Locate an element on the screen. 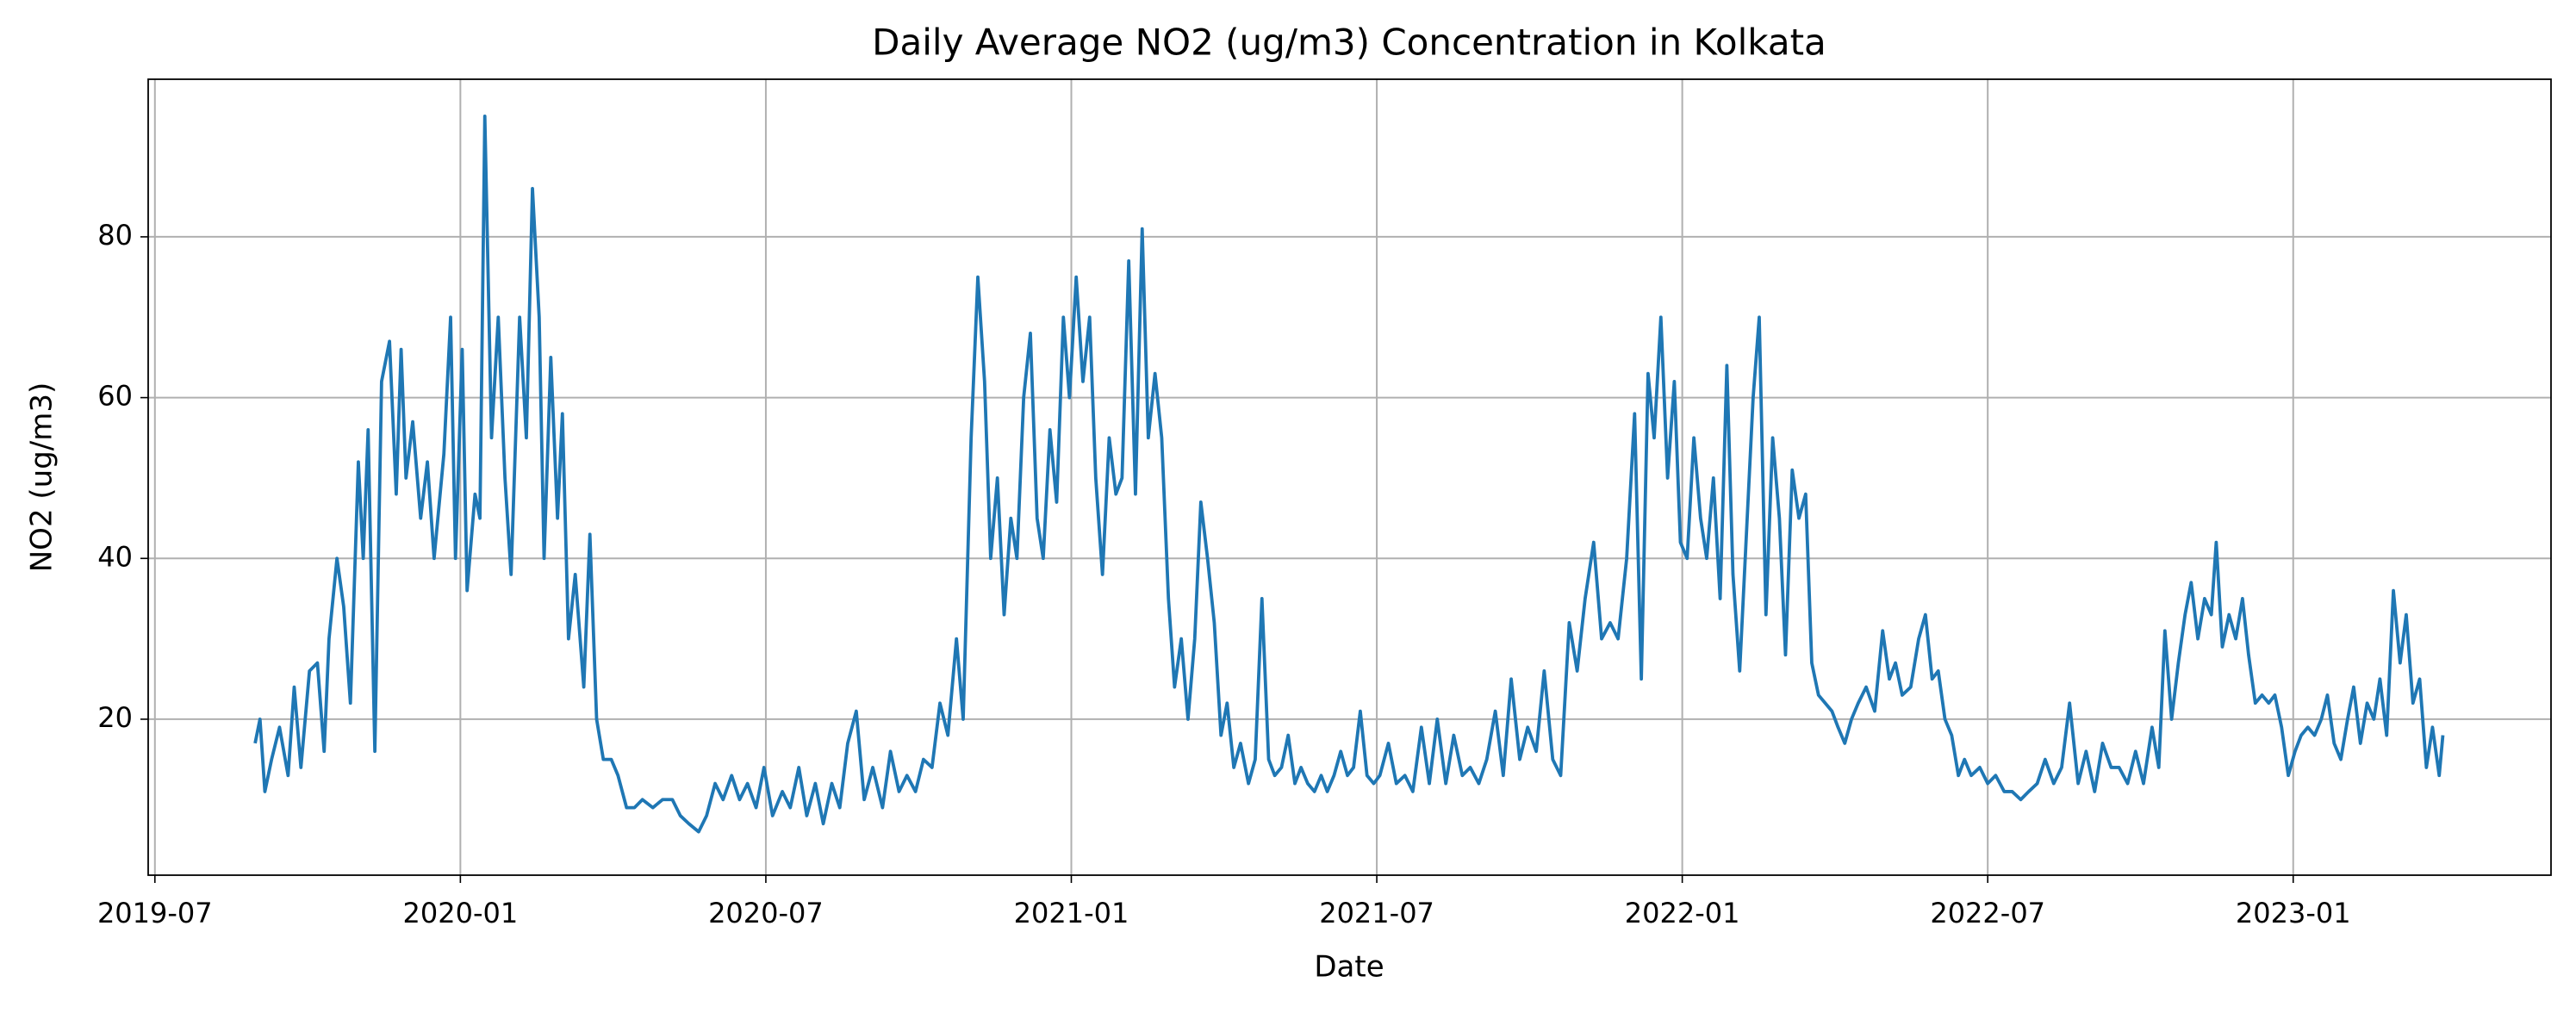  y-tick-label: 80 is located at coordinates (115, 235).